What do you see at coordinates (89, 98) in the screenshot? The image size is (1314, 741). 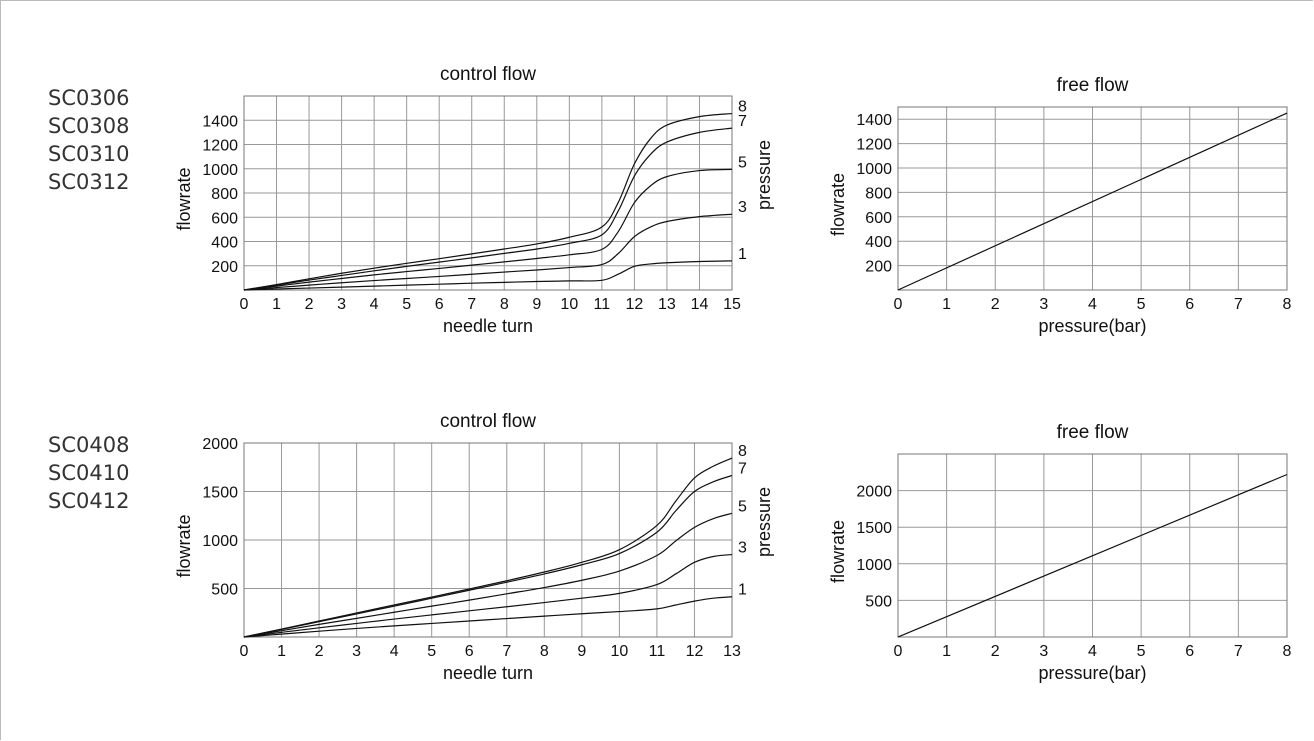 I see `model-label: SC0306` at bounding box center [89, 98].